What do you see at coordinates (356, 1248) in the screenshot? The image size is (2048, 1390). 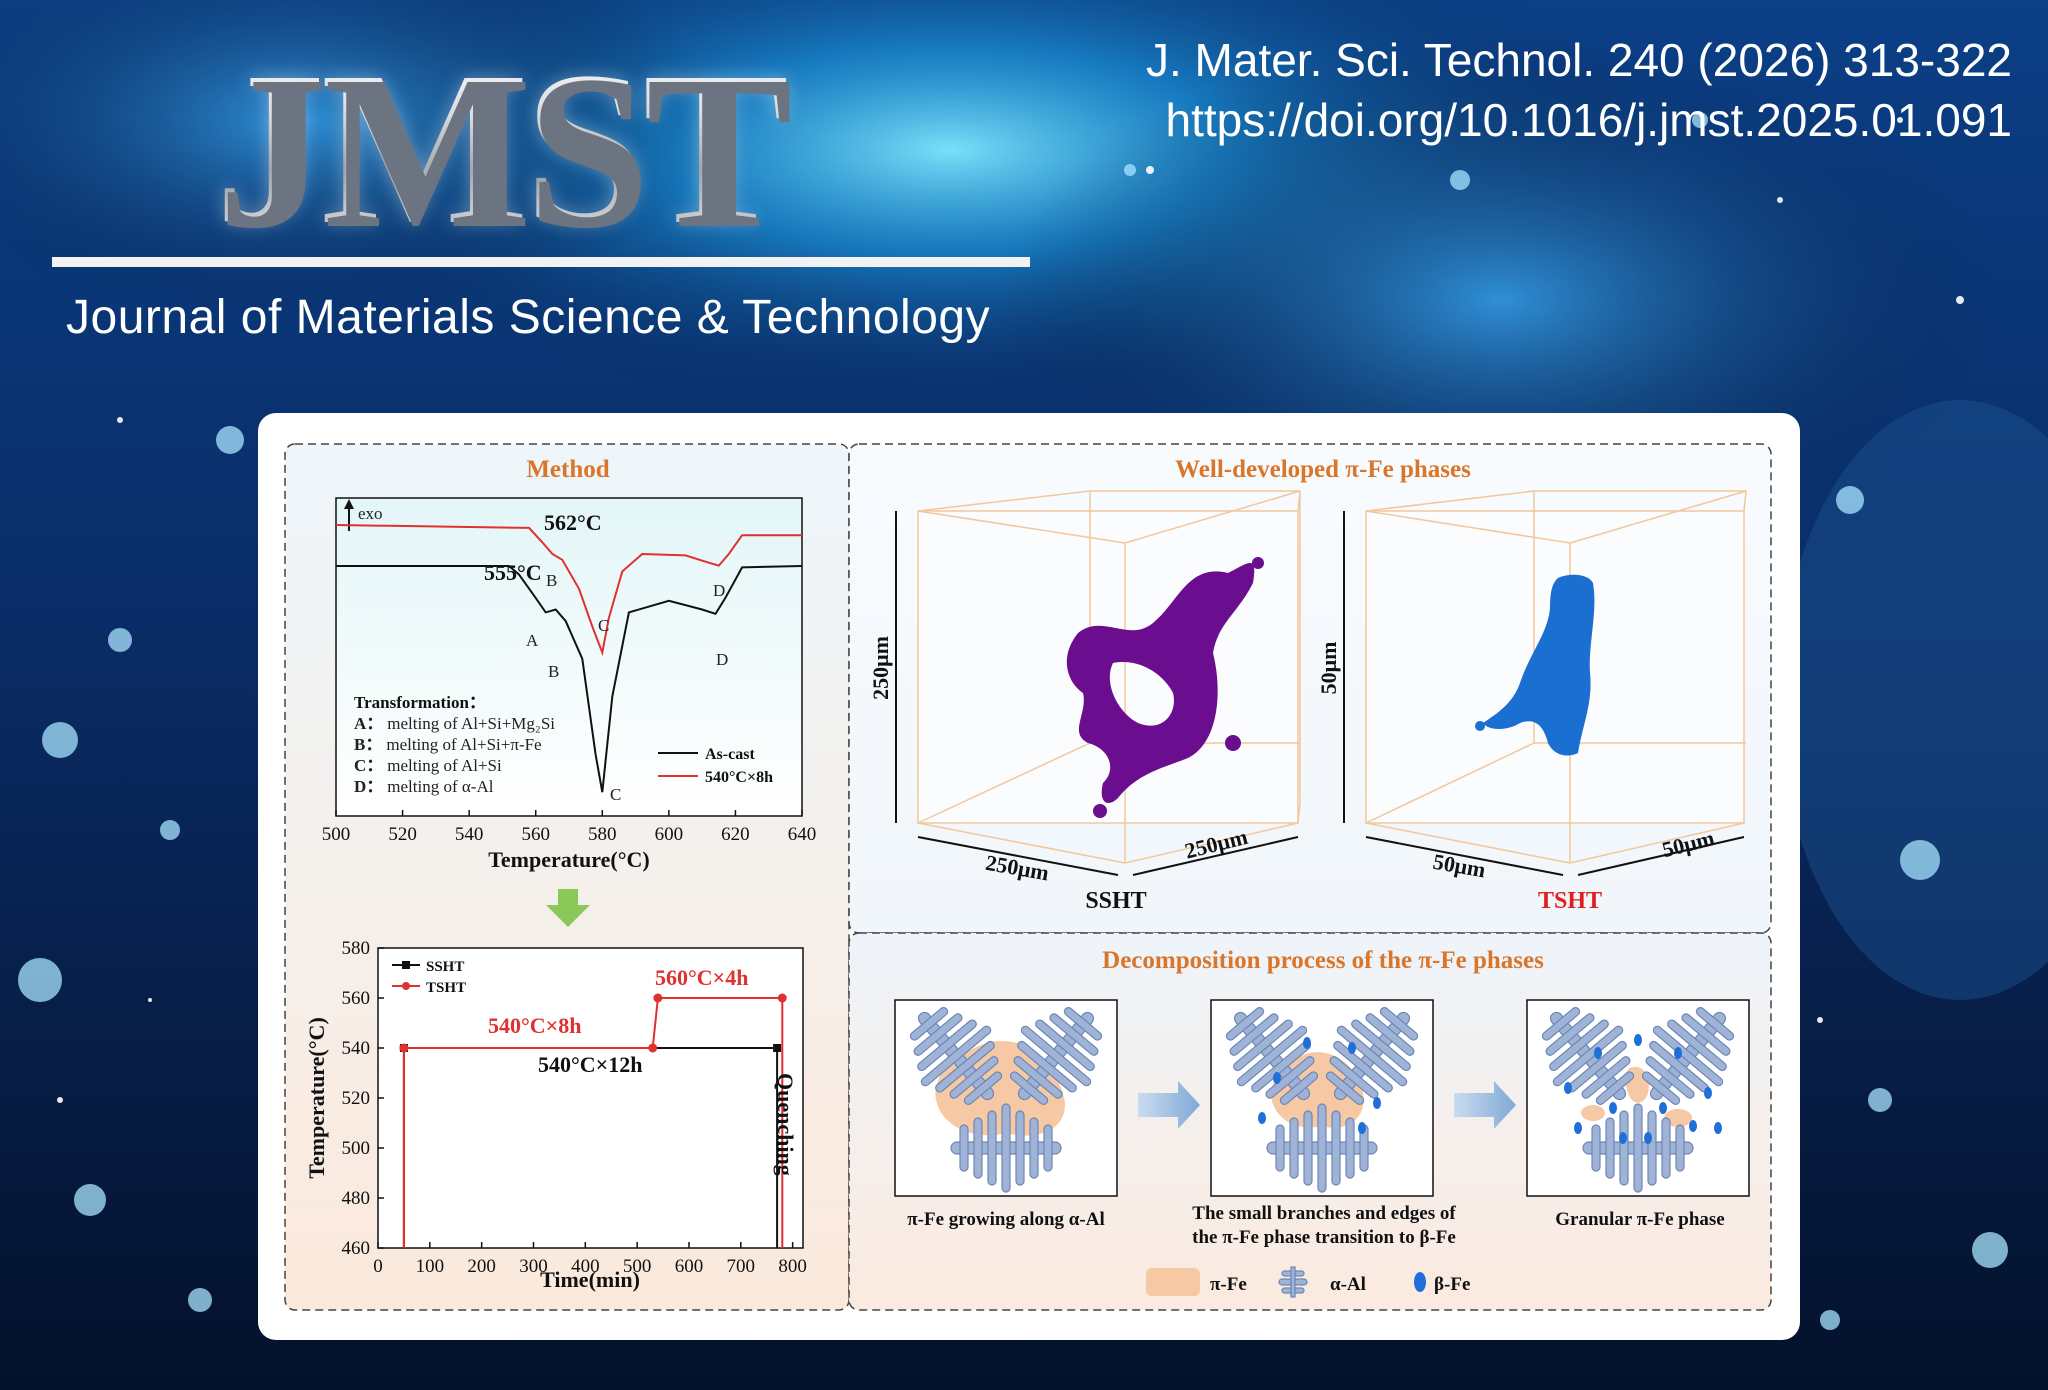 I see `heat-y-tick-label: 460` at bounding box center [356, 1248].